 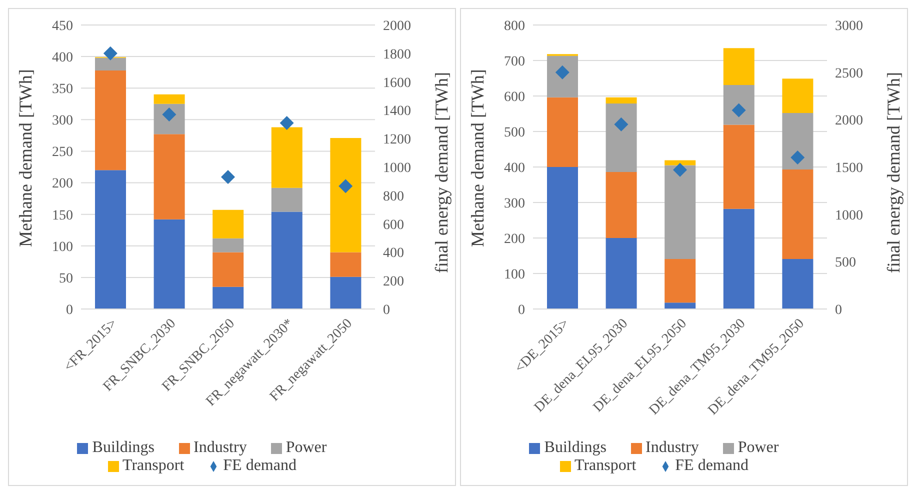 I want to click on y2-tick-label: 800, so click(x=393, y=196).